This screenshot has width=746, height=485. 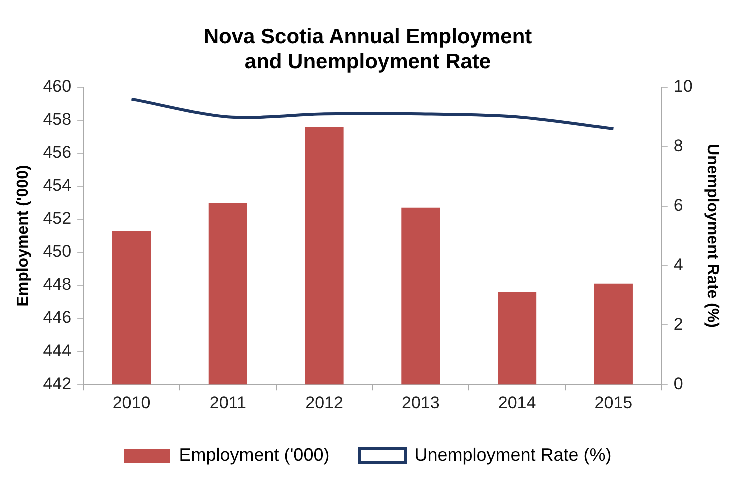 What do you see at coordinates (679, 146) in the screenshot?
I see `y2-tick-label: 8` at bounding box center [679, 146].